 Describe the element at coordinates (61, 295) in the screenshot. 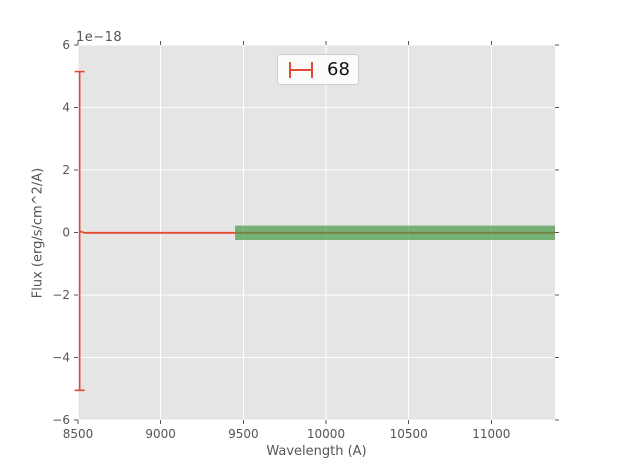

I see `y-tick-label: −2` at that location.